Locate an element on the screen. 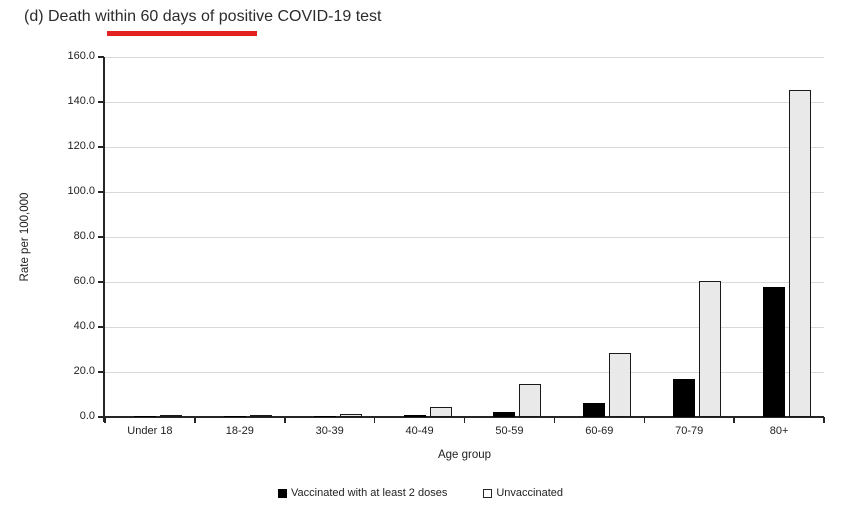  x-axis-title: Age group is located at coordinates (464, 455).